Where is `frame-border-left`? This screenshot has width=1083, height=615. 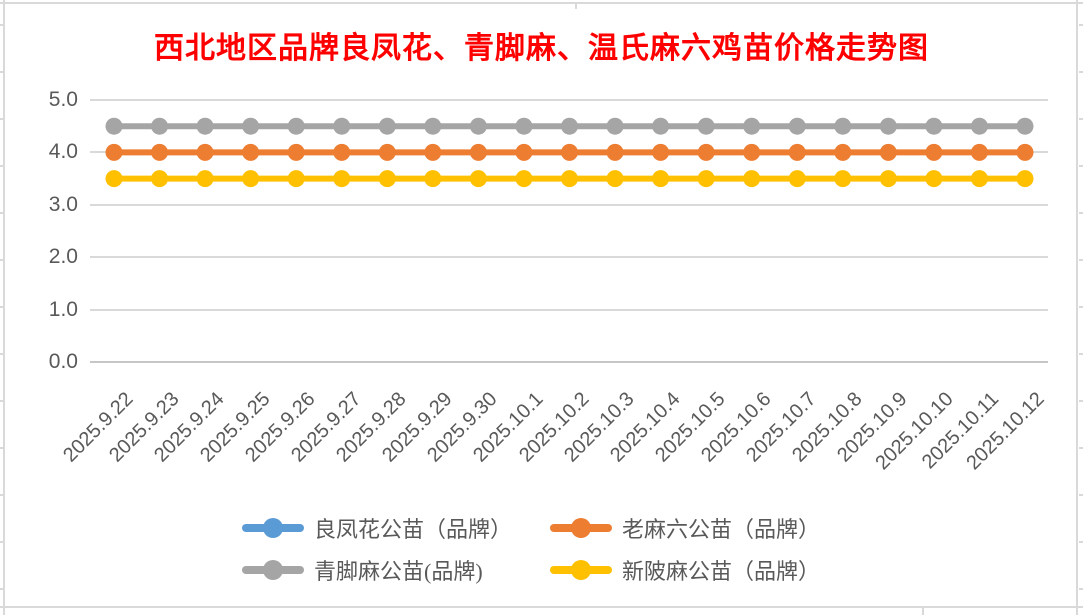 frame-border-left is located at coordinates (4, 307).